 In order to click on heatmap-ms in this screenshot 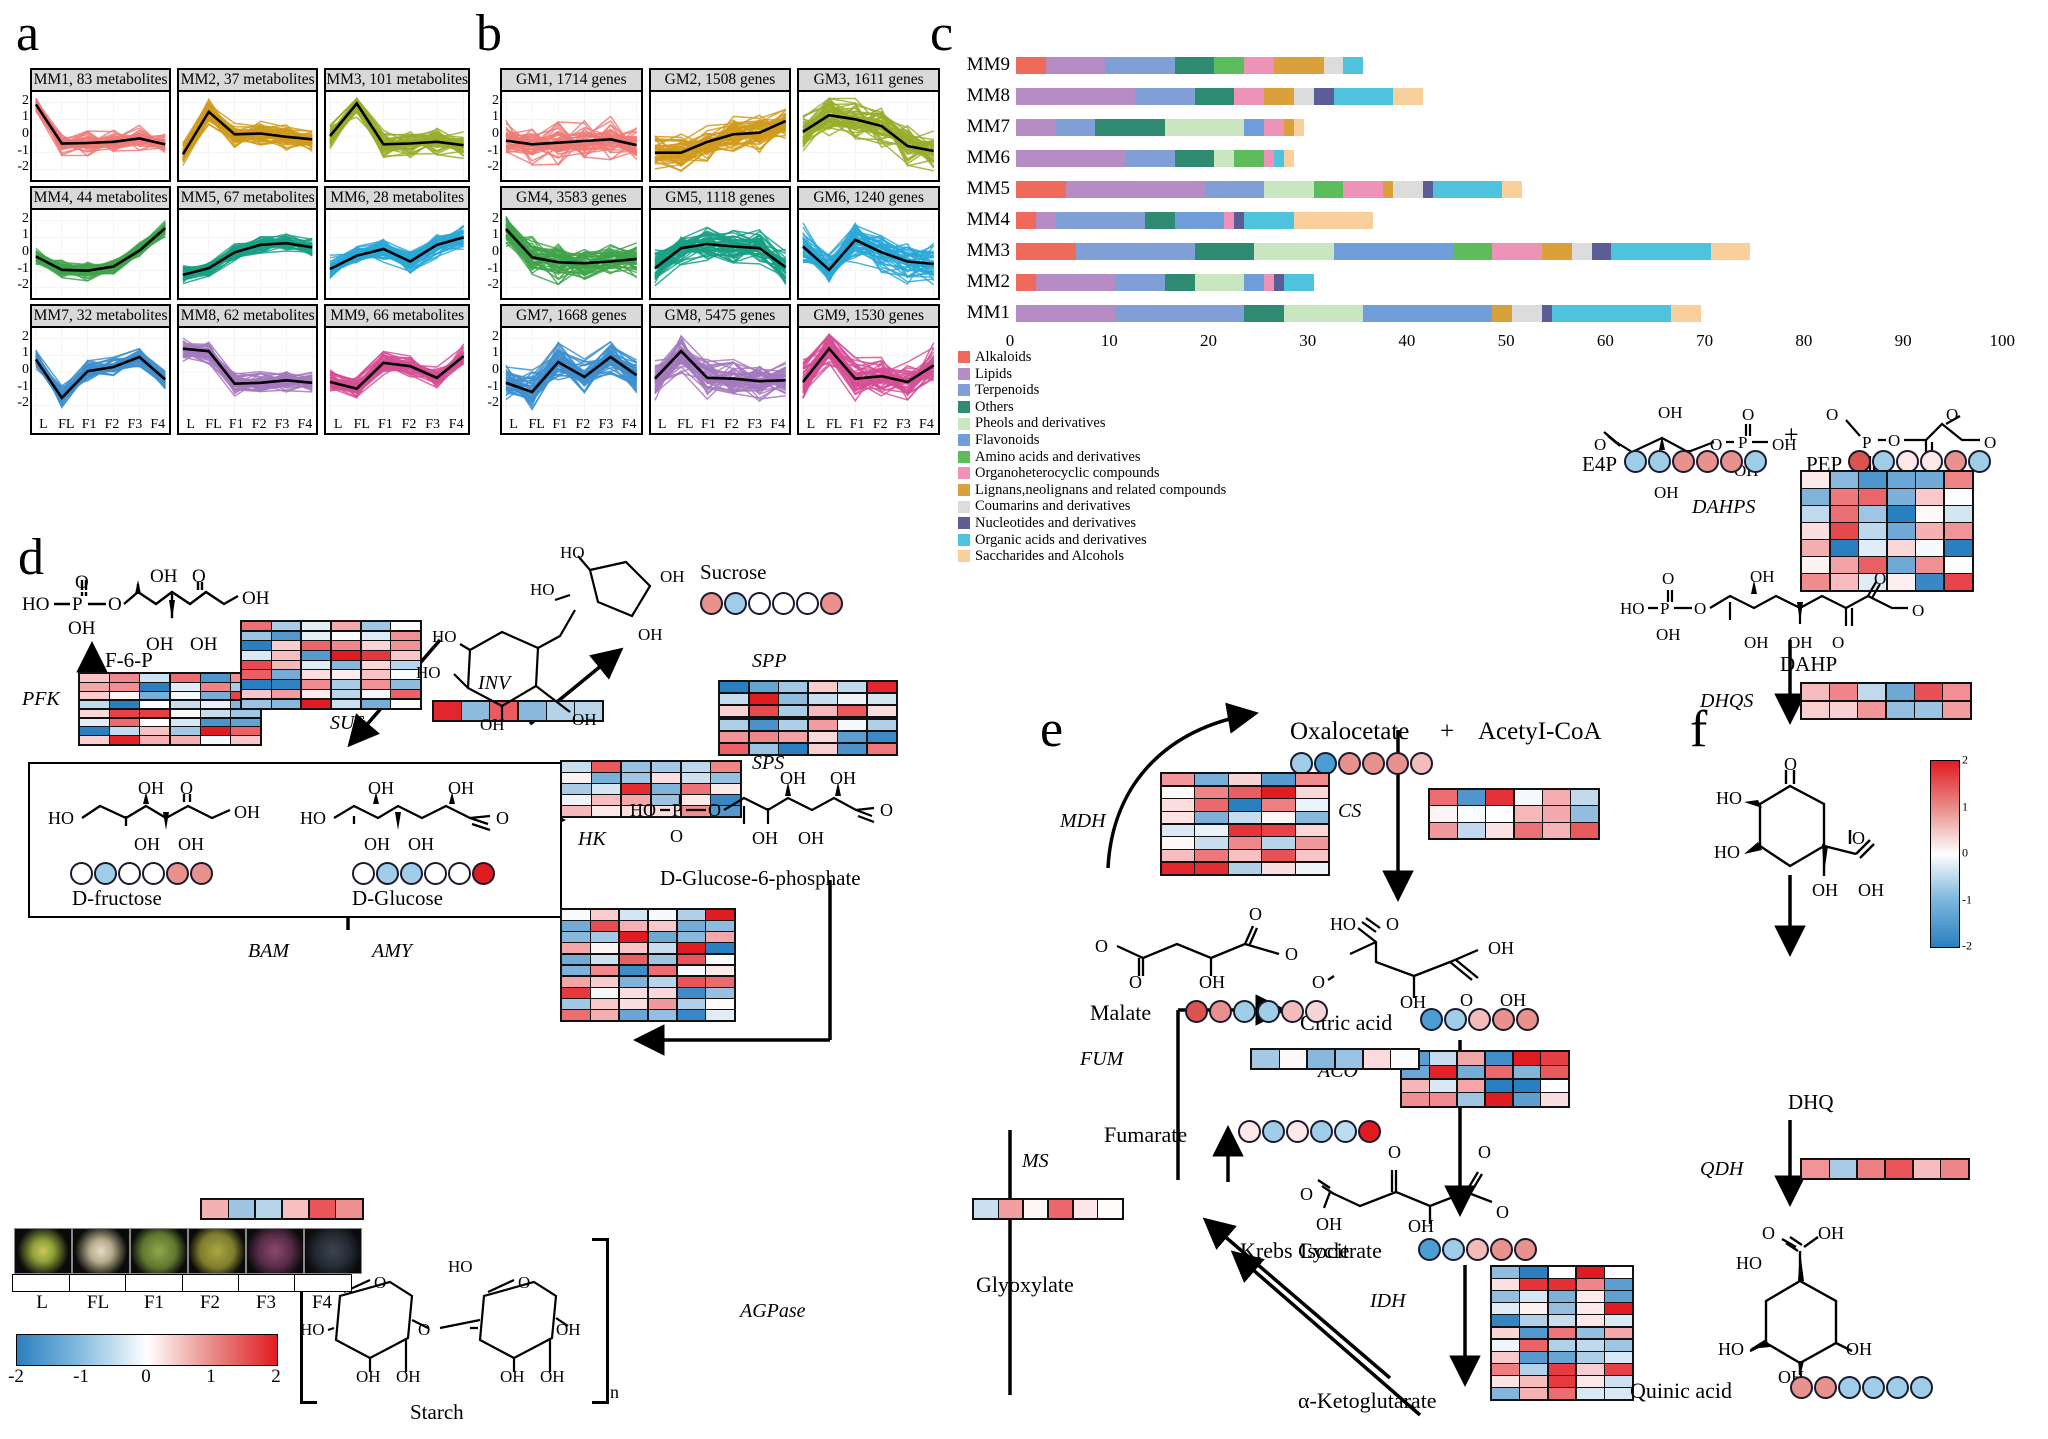, I will do `click(1048, 1209)`.